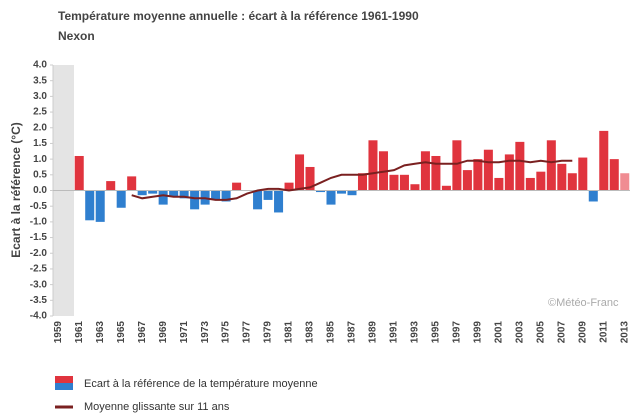  Describe the element at coordinates (205, 332) in the screenshot. I see `x-tick-label: 1973` at that location.